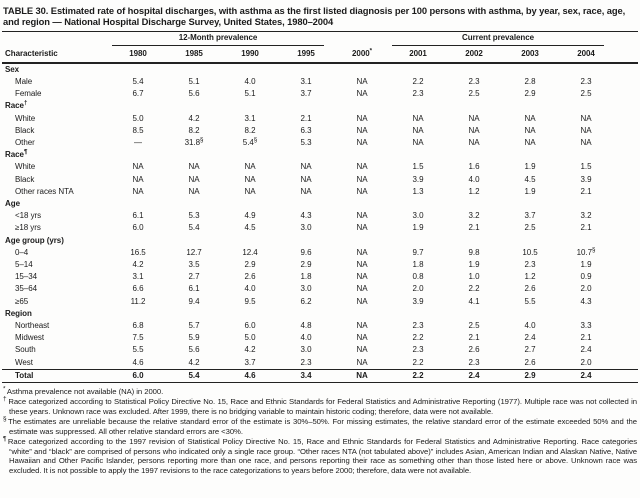 This screenshot has height=498, width=640. What do you see at coordinates (320, 326) in the screenshot?
I see `table-row: Northeast 6.8 5.7 6.0 4.8 NA 2.3 2.5 4.0 3.3` at bounding box center [320, 326].